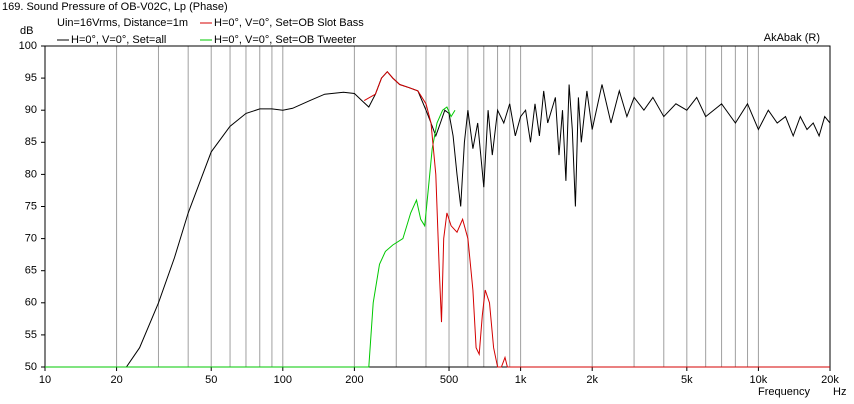 The image size is (854, 404). What do you see at coordinates (784, 392) in the screenshot?
I see `x-axis-label: Frequency` at bounding box center [784, 392].